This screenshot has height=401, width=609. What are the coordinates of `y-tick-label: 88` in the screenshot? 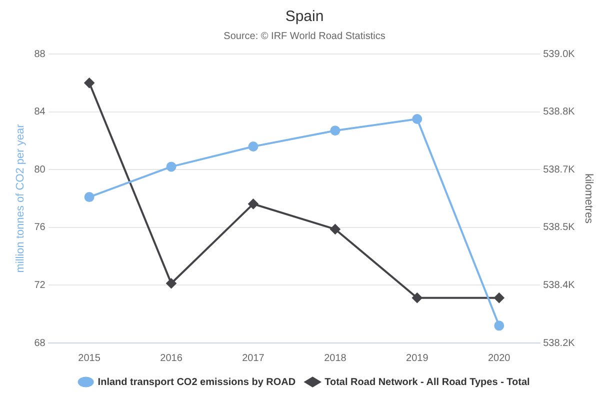 It's located at (40, 54).